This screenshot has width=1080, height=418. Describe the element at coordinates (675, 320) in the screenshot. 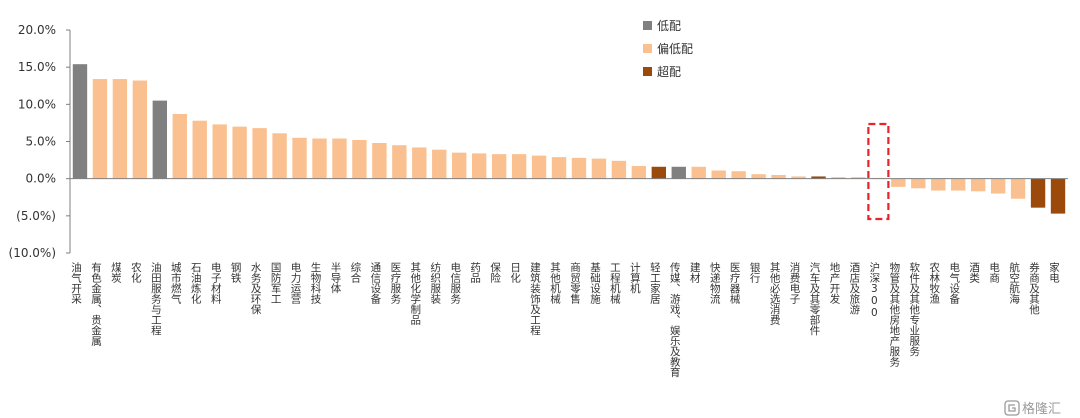

I see `x-tick-label: 传媒、游戏、娱乐及教育` at that location.